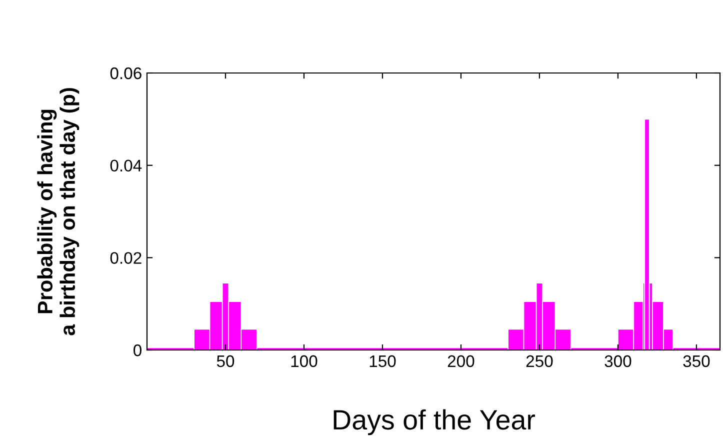 This screenshot has width=723, height=440. What do you see at coordinates (126, 73) in the screenshot?
I see `y-tick-label: 0.06` at bounding box center [126, 73].